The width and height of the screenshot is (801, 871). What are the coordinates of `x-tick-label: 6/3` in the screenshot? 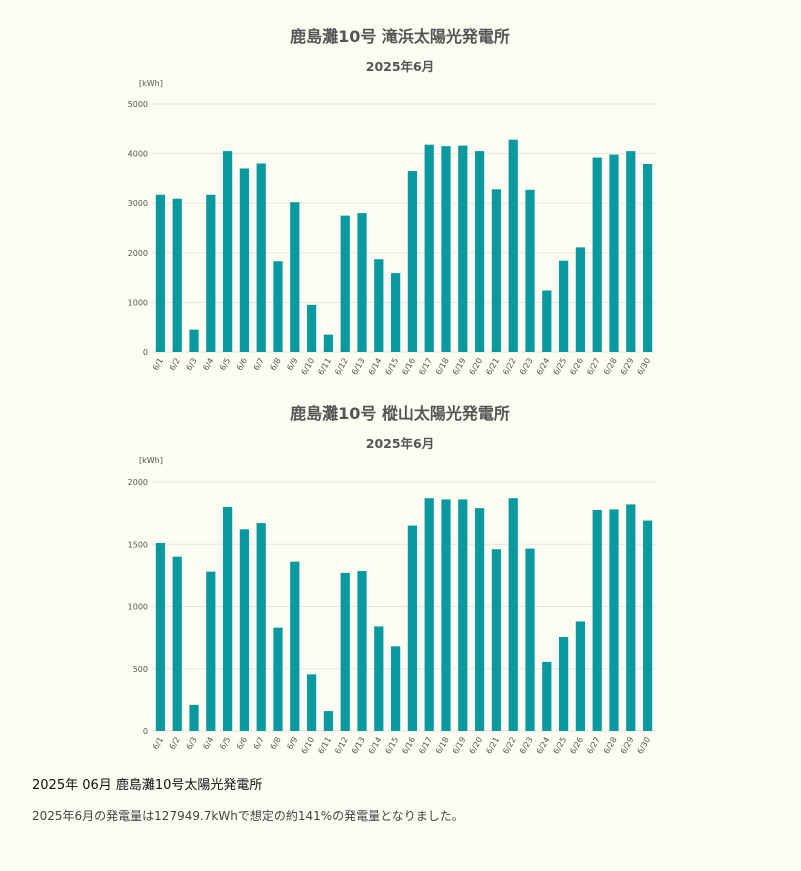 It's located at (192, 365).